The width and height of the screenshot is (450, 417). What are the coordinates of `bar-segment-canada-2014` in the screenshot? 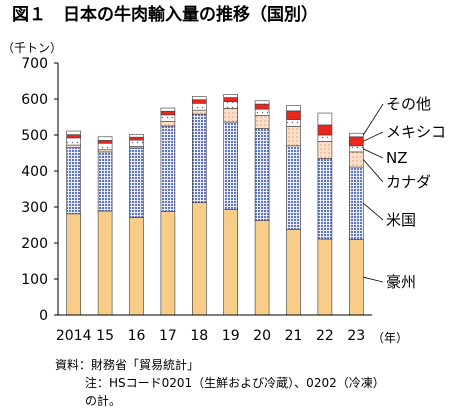 It's located at (73, 146).